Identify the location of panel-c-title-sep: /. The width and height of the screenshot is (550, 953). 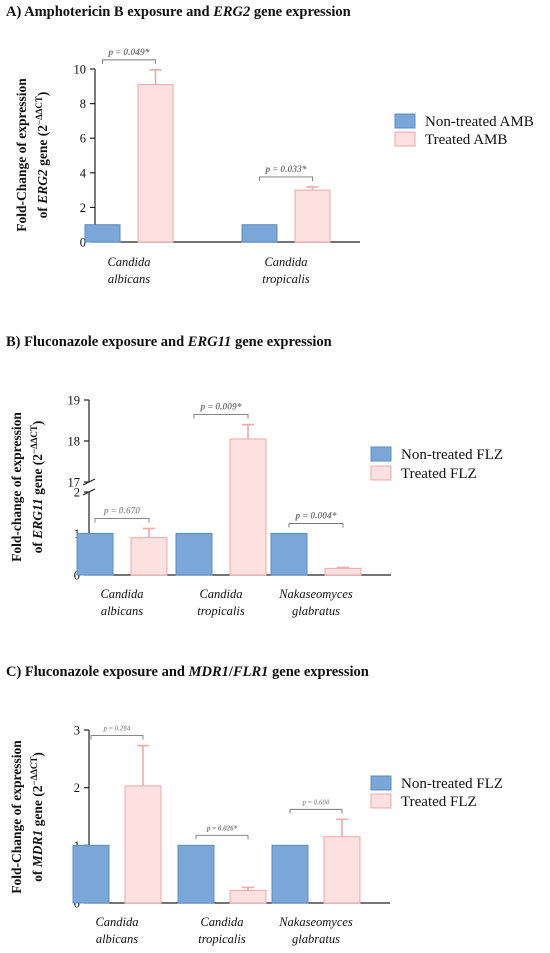
(230, 672).